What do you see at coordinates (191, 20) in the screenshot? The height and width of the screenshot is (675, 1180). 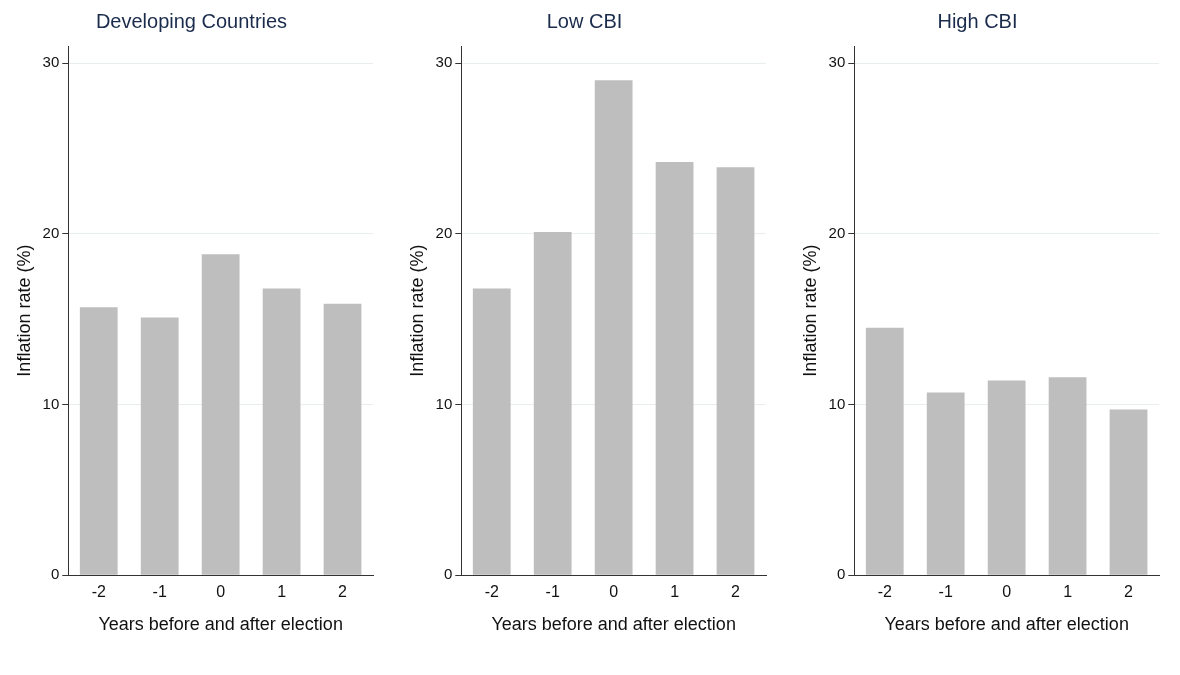 I see `chart-title: Developing Countries` at bounding box center [191, 20].